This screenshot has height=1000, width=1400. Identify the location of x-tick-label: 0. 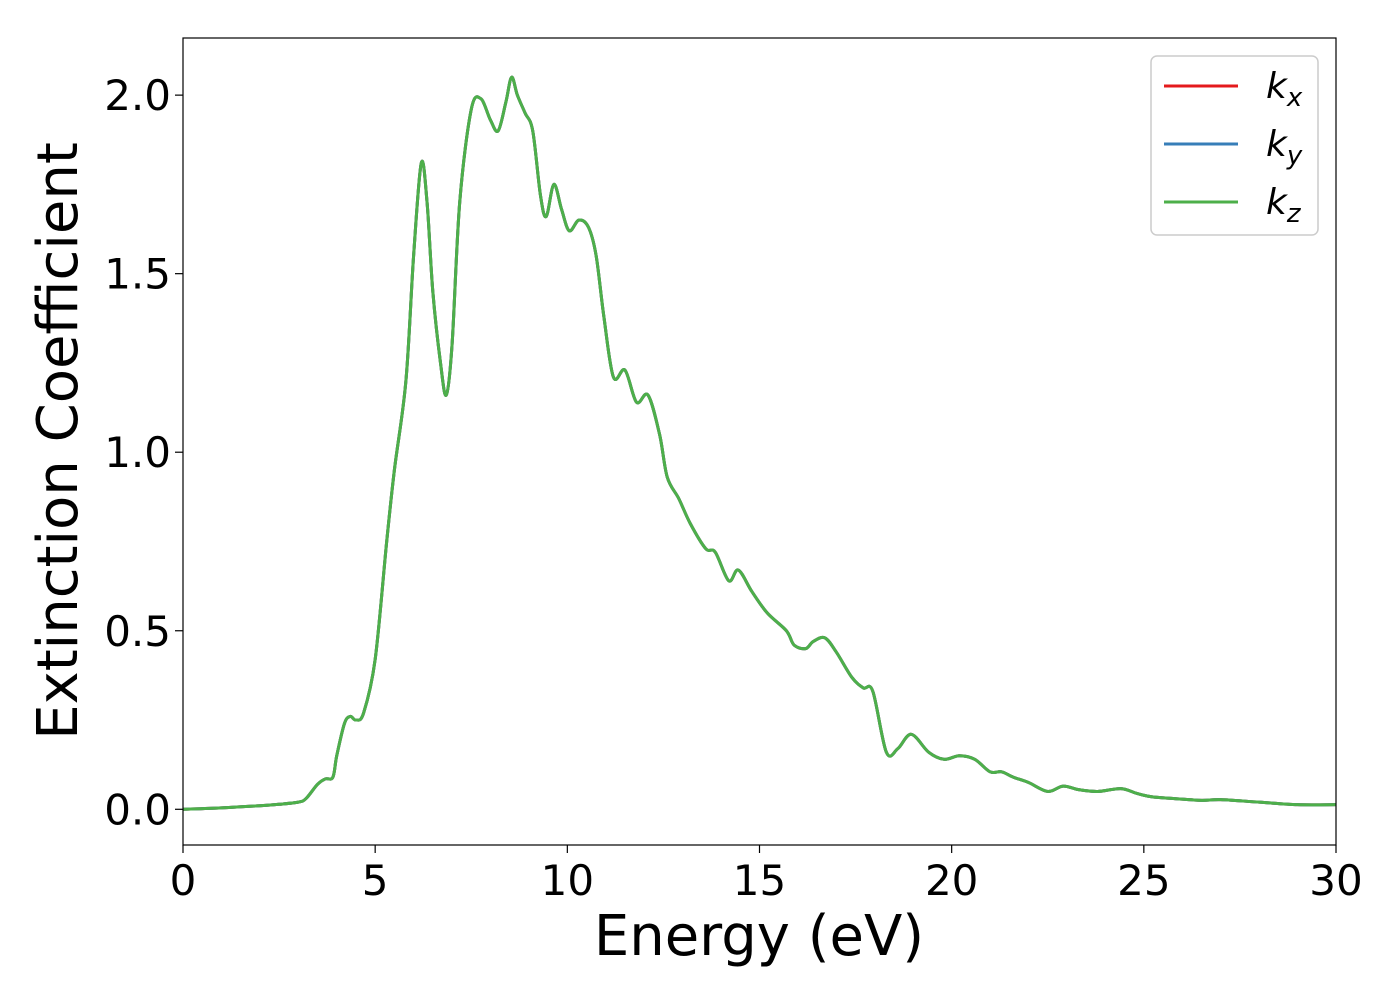
(183, 880).